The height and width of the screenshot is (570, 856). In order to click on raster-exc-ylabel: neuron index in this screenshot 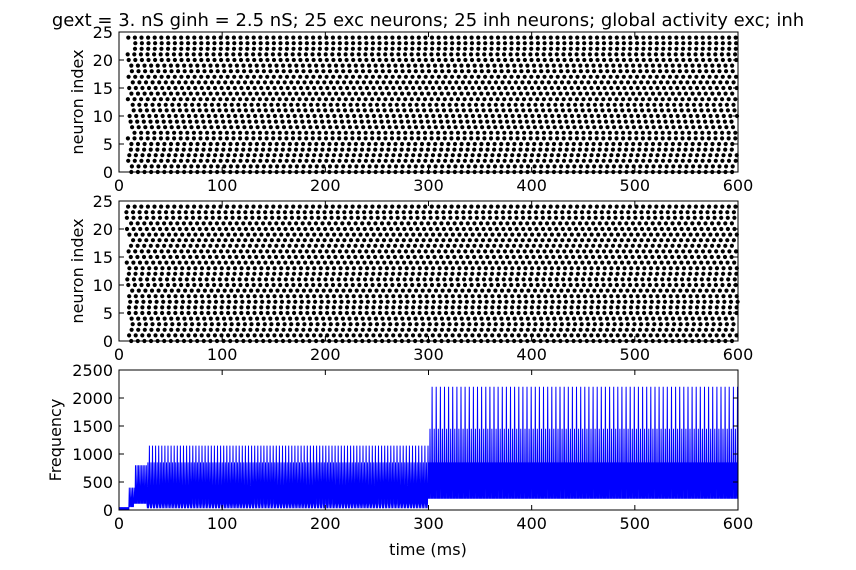, I will do `click(77, 101)`.